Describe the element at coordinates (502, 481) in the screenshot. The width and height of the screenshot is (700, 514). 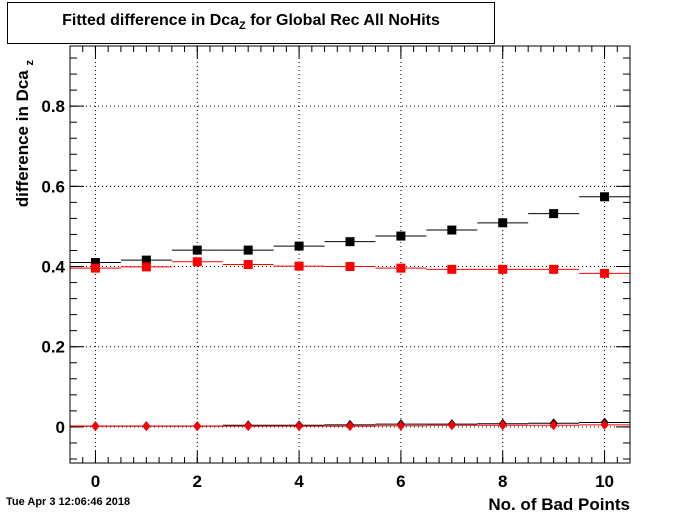
I see `x-tick-label: 8` at that location.